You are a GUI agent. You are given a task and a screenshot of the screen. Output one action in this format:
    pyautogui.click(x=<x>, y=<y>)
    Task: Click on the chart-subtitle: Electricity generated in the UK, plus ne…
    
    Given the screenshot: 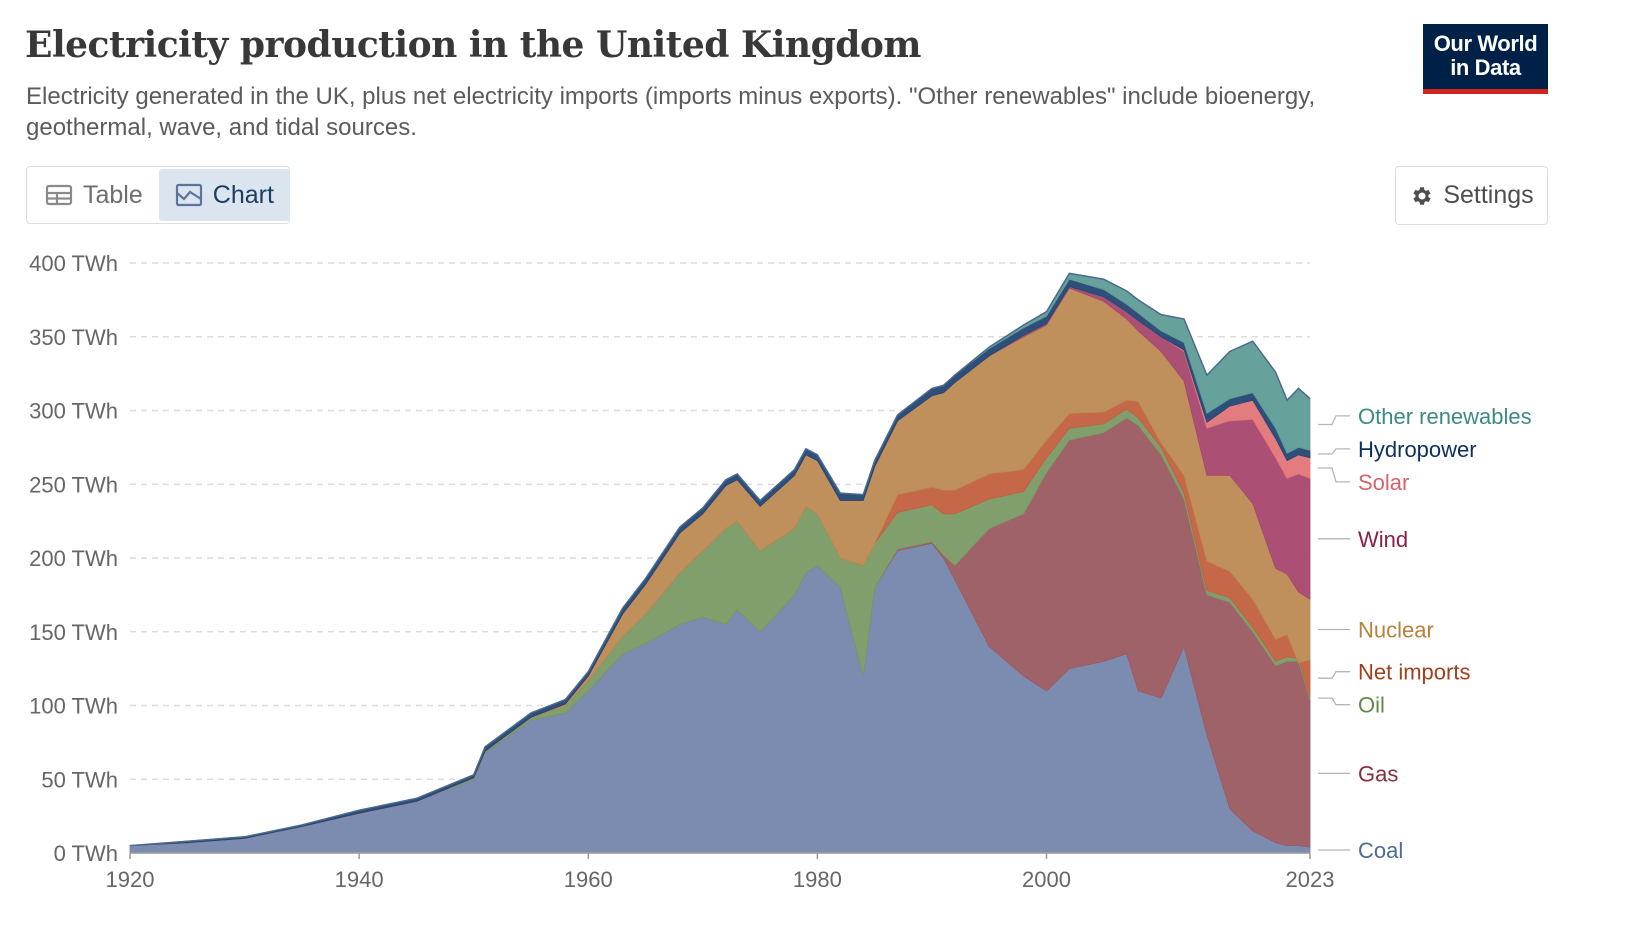 What is the action you would take?
    pyautogui.click(x=671, y=112)
    